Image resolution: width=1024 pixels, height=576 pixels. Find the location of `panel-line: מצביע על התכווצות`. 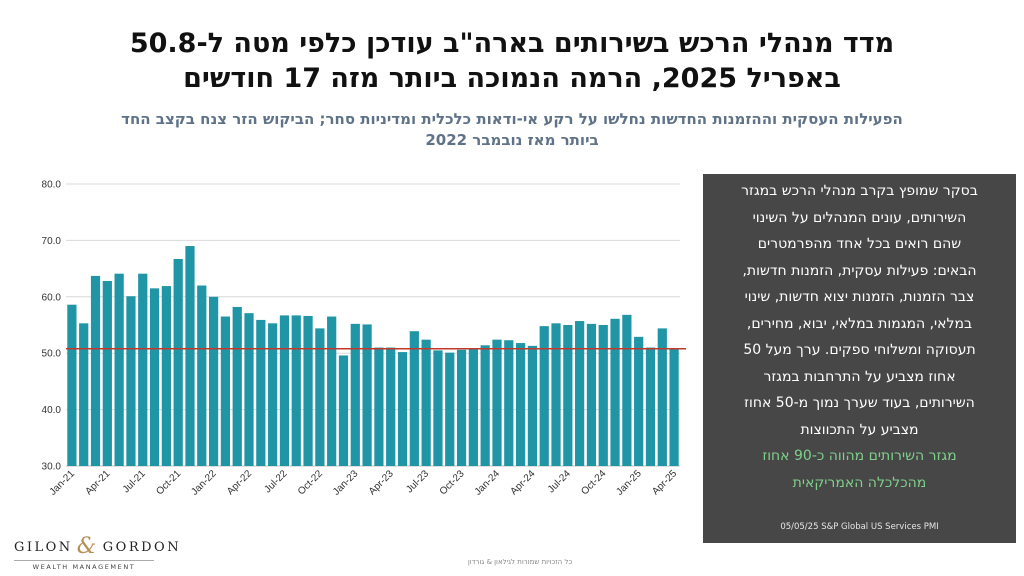

panel-line: מצביע על התכווצות is located at coordinates (859, 429).